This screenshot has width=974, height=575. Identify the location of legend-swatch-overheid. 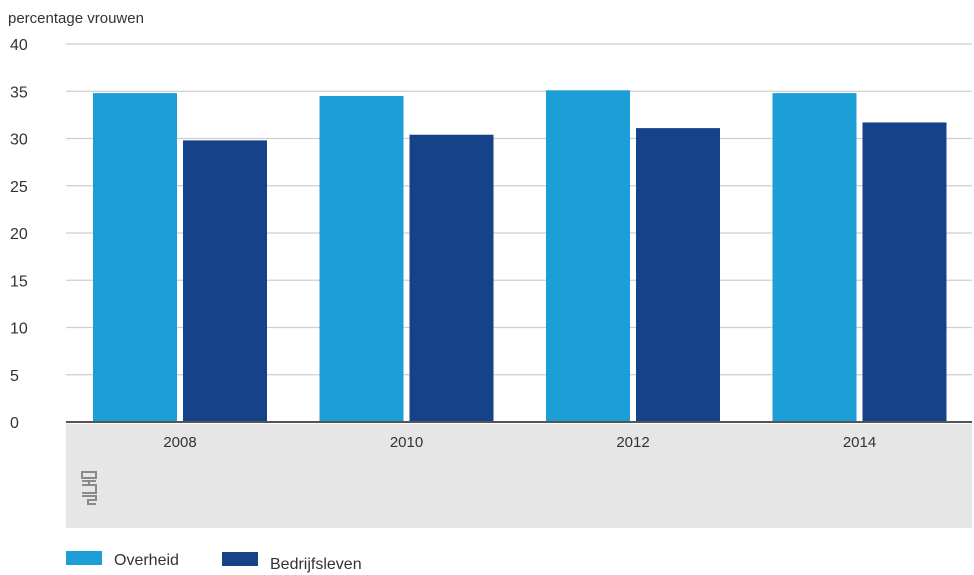
(84, 558).